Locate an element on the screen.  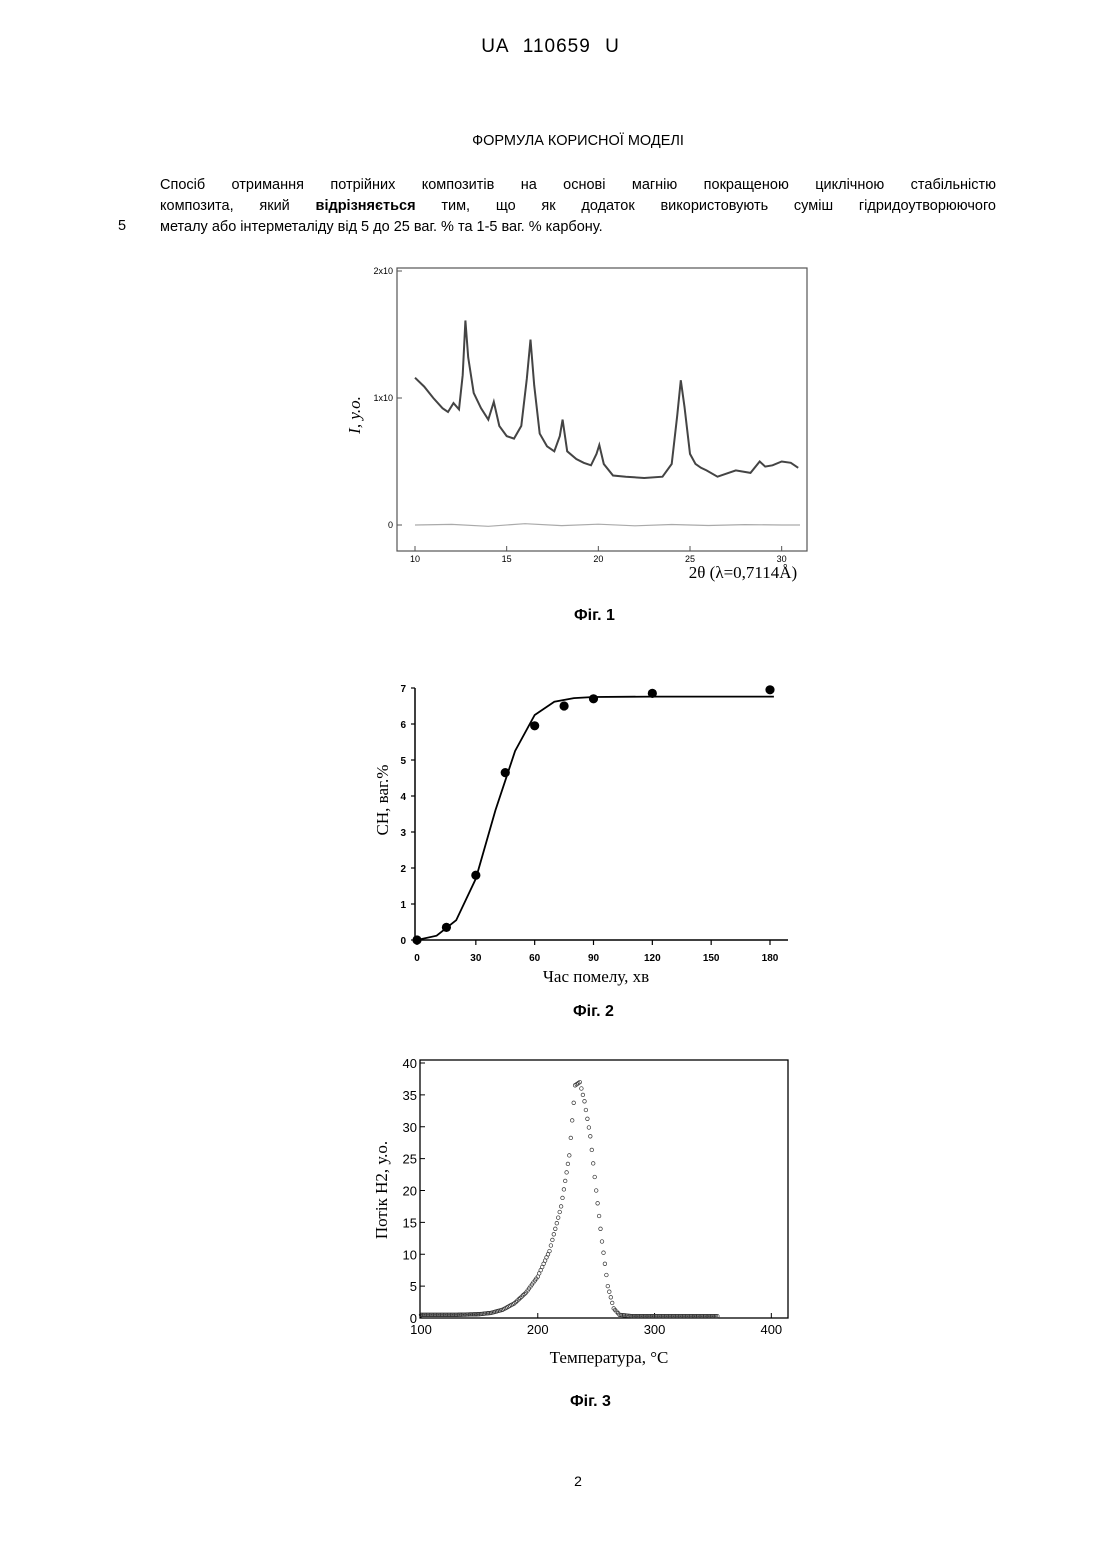
document-header: UA 110659 U is located at coordinates (550, 47).